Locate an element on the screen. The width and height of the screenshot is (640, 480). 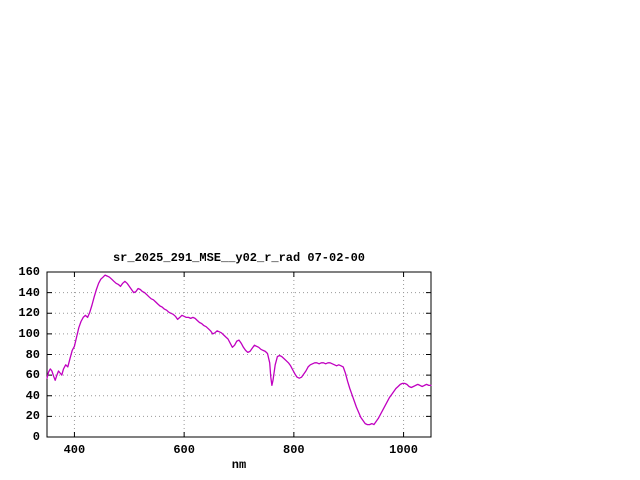
y-tick-label: 100 is located at coordinates (29, 333).